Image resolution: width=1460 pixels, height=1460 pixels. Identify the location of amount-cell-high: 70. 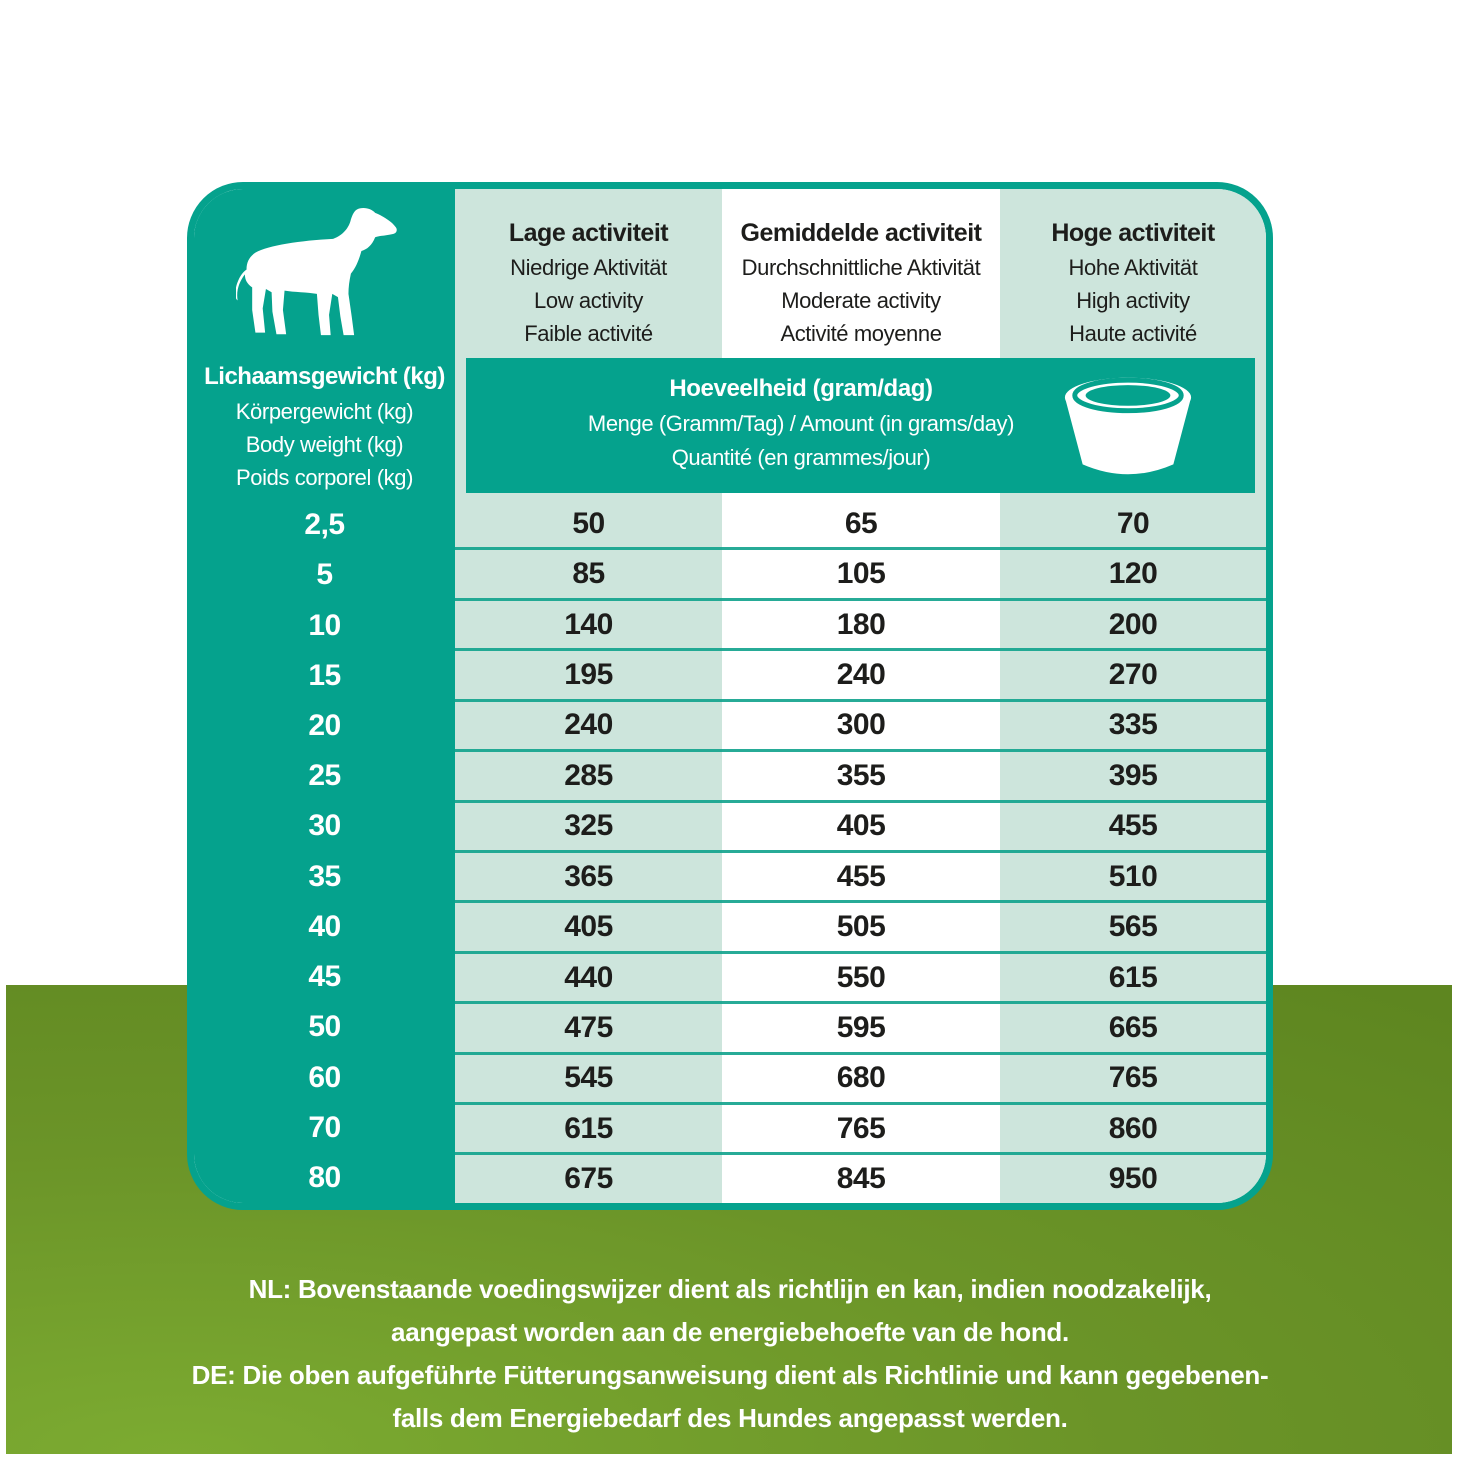
(1133, 523).